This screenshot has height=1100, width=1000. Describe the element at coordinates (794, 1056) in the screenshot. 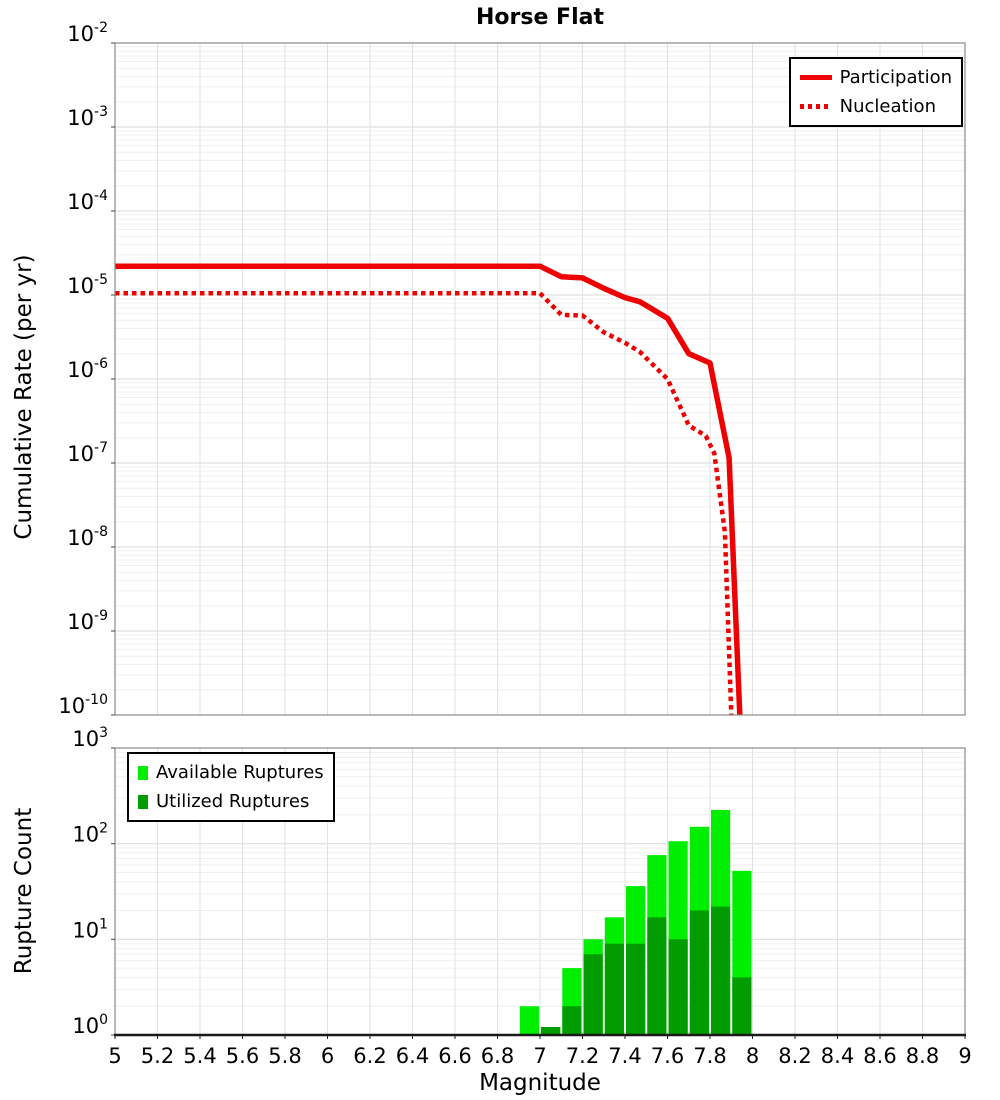

I see `svg-text: 8.2` at that location.